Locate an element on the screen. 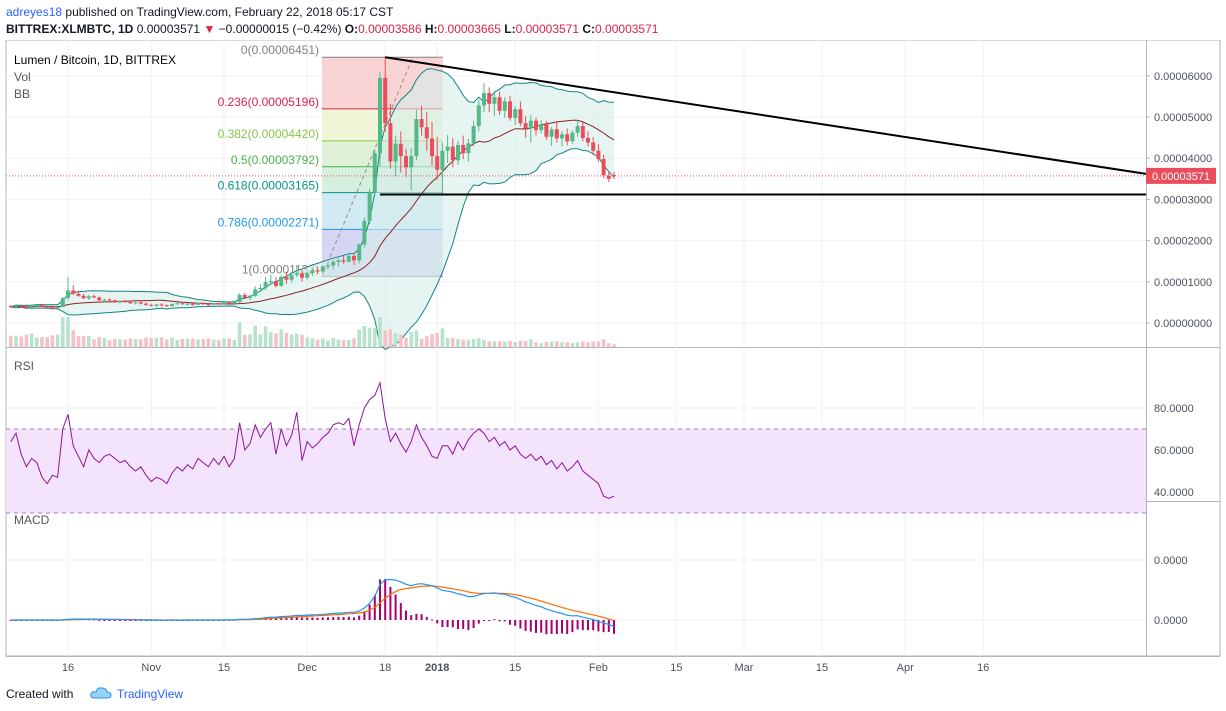  y-tick-label: 0.00000000 is located at coordinates (1183, 324).